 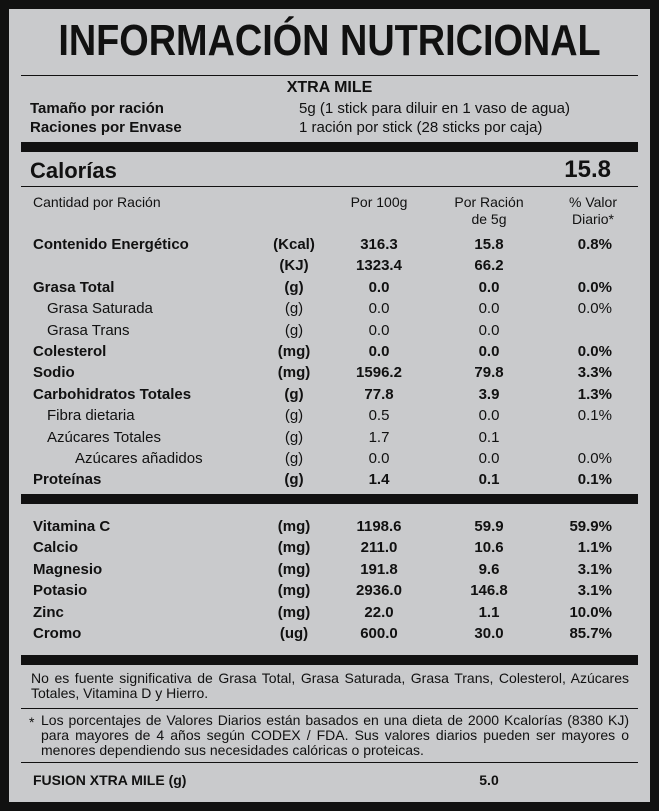 What do you see at coordinates (489, 633) in the screenshot?
I see `per-serving: 30.0` at bounding box center [489, 633].